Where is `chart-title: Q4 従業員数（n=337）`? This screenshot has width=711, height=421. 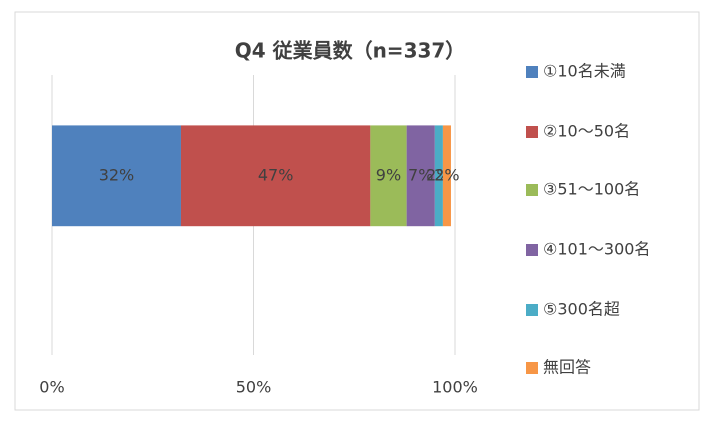
chart-title: Q4 従業員数（n=337） is located at coordinates (350, 51).